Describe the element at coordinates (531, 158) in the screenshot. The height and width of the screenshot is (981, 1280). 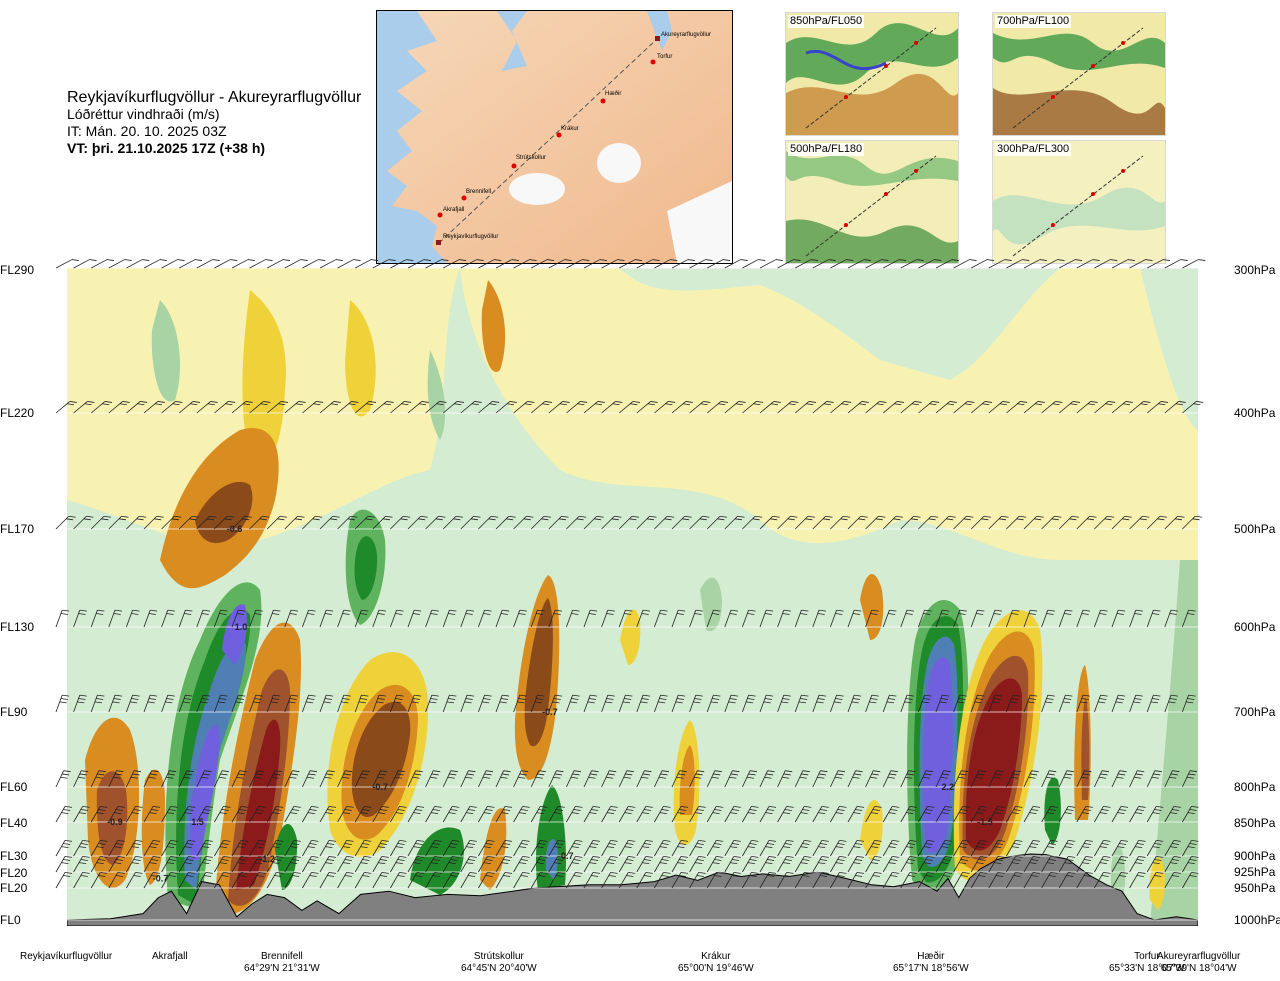
I see `waypoint-label: Strútskollur` at that location.